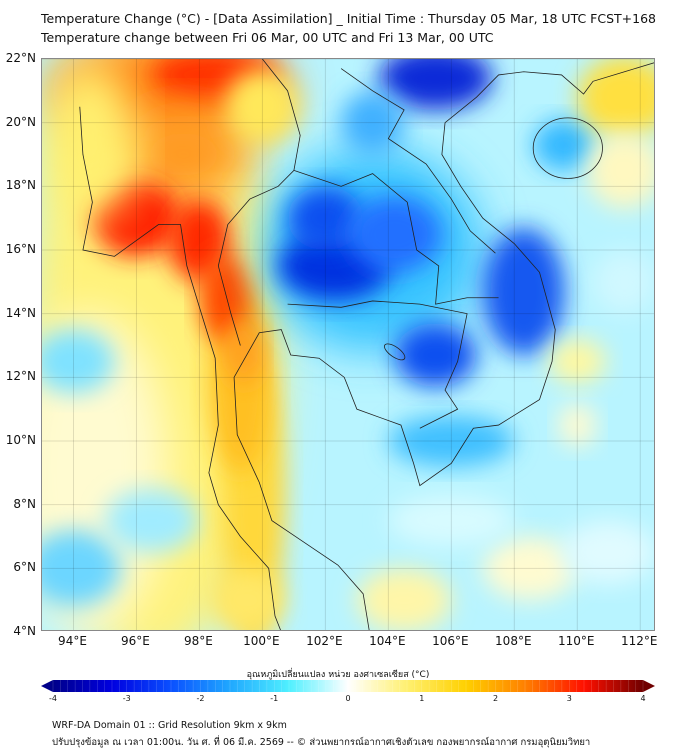  Describe the element at coordinates (261, 641) in the screenshot. I see `longitude-label: 100°E` at that location.